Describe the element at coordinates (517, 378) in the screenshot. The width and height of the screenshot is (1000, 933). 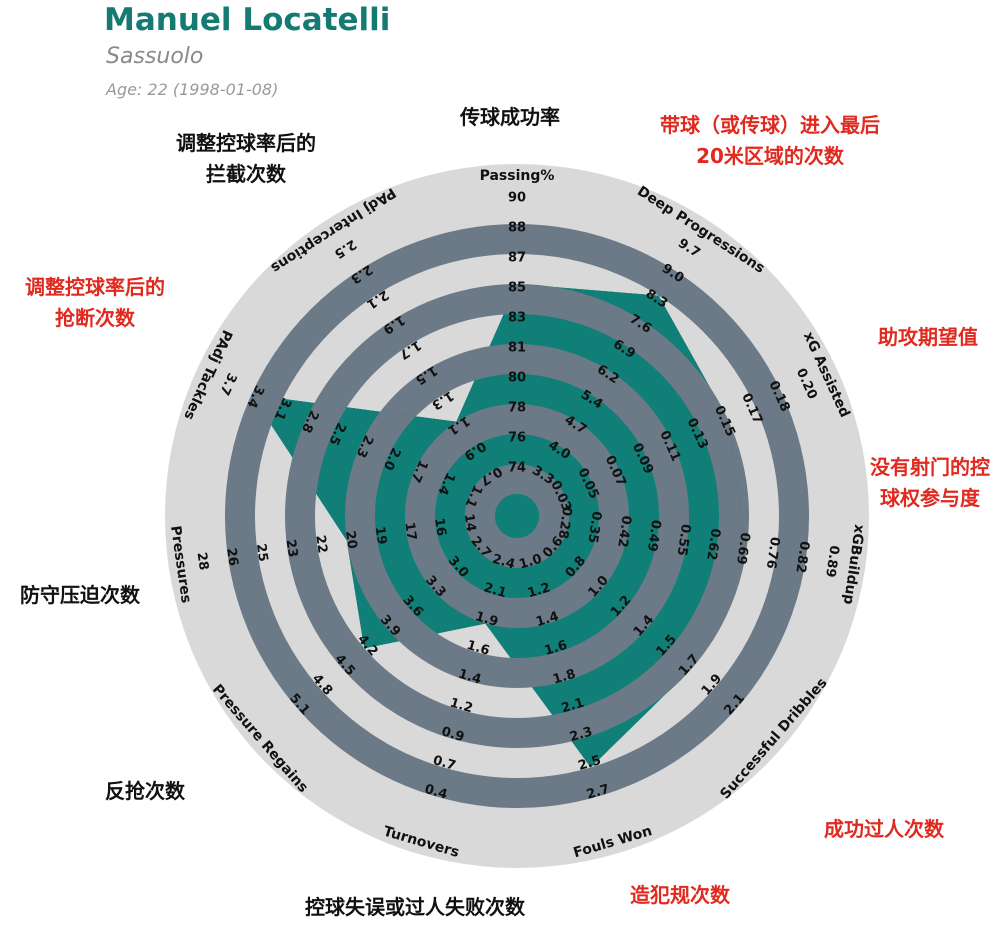
I see `tick-label: 80` at that location.